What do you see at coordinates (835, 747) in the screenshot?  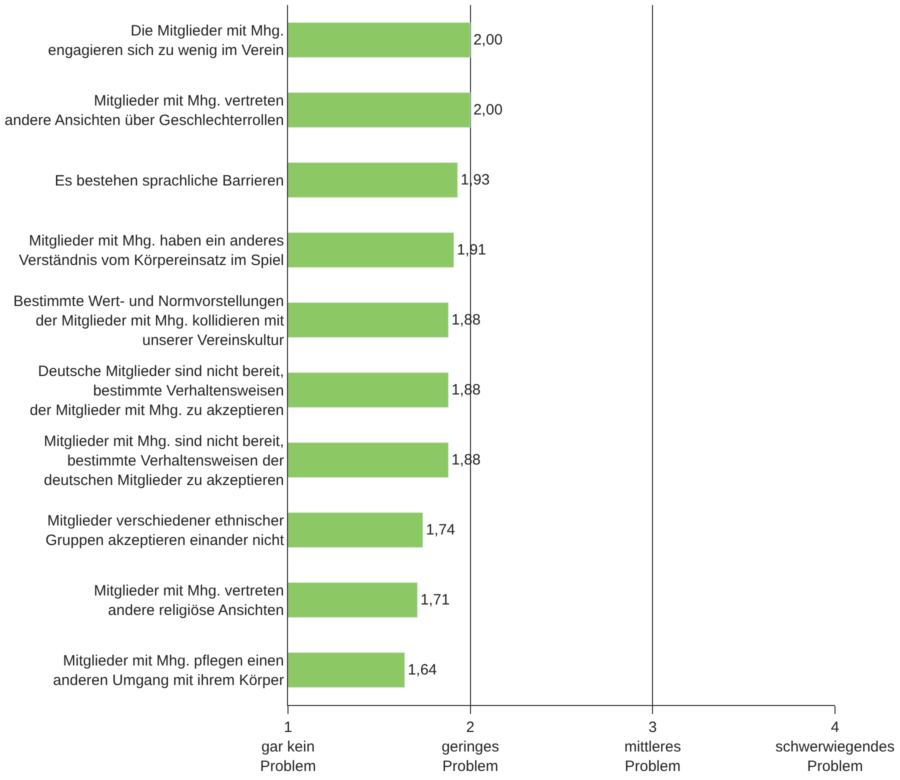 I see `x-tick-label: 4 schwerwiegendes Problem` at bounding box center [835, 747].